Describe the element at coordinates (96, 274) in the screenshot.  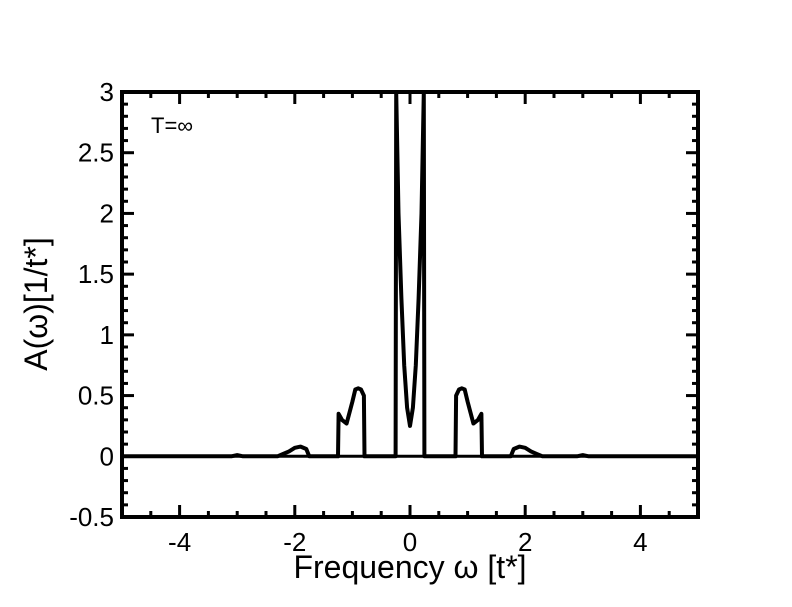
I see `y-tick-label: 1.5` at that location.